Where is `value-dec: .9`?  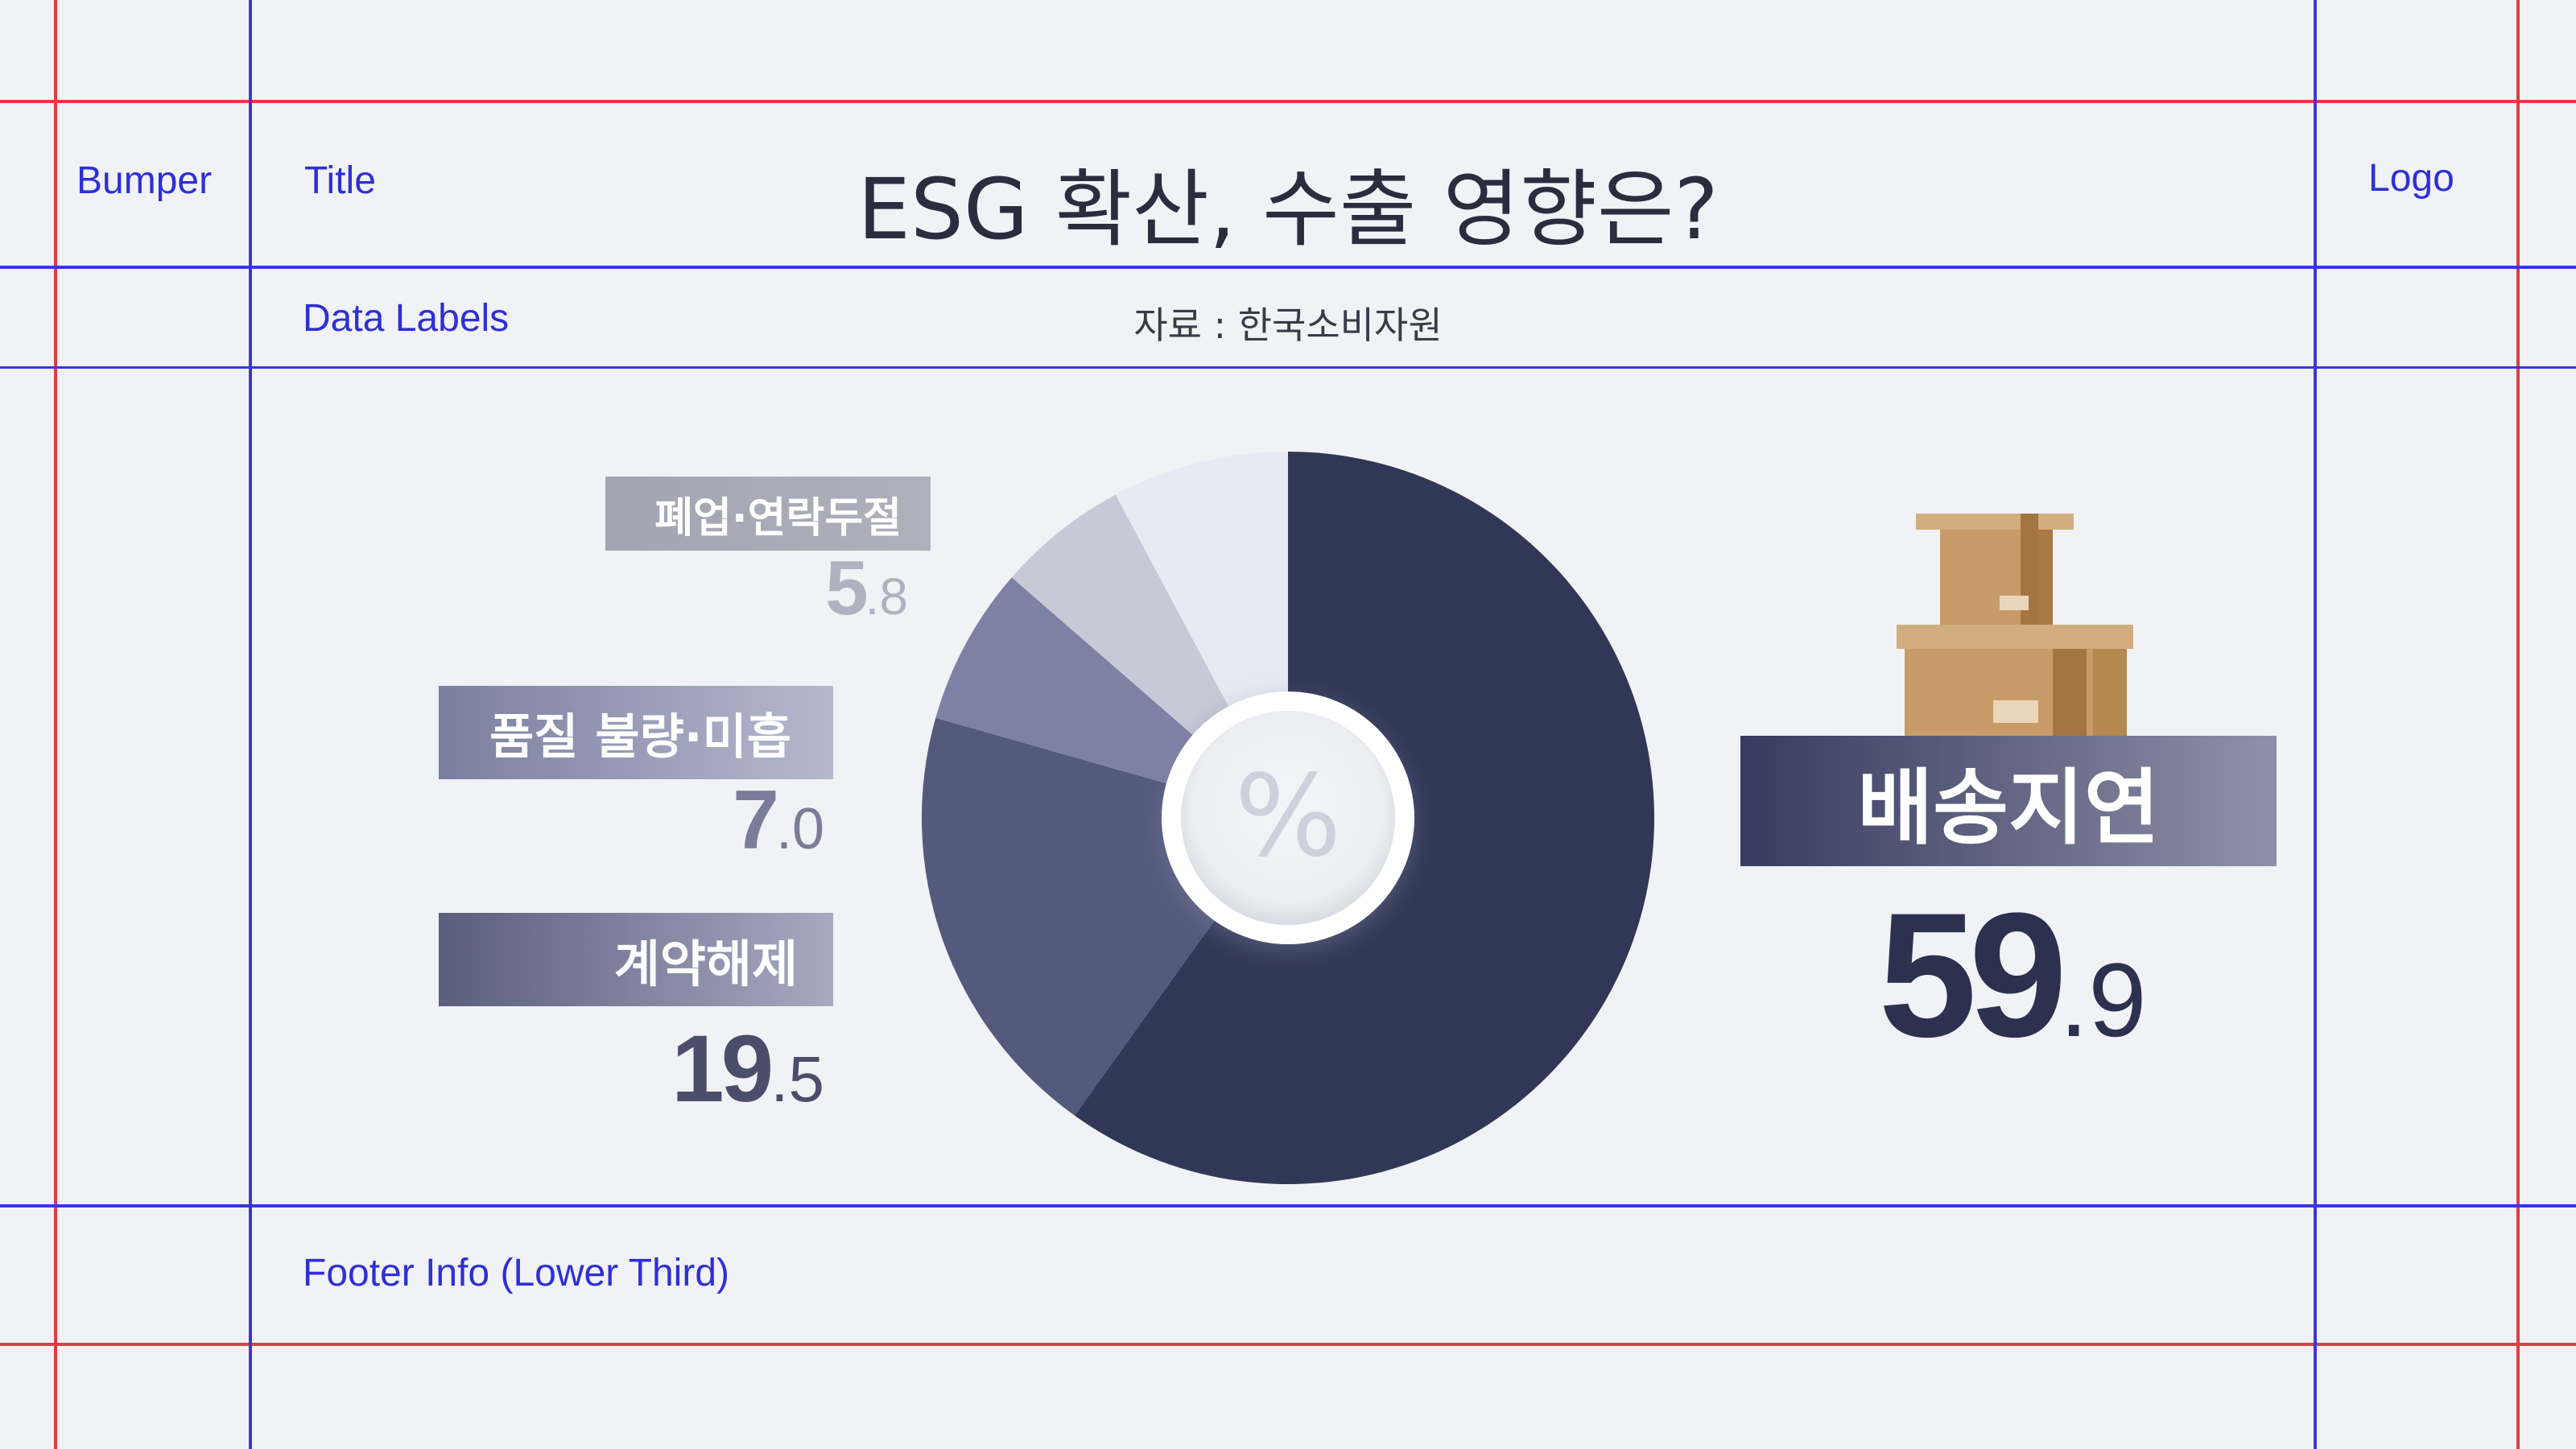
value-dec: .9 is located at coordinates (2103, 1000).